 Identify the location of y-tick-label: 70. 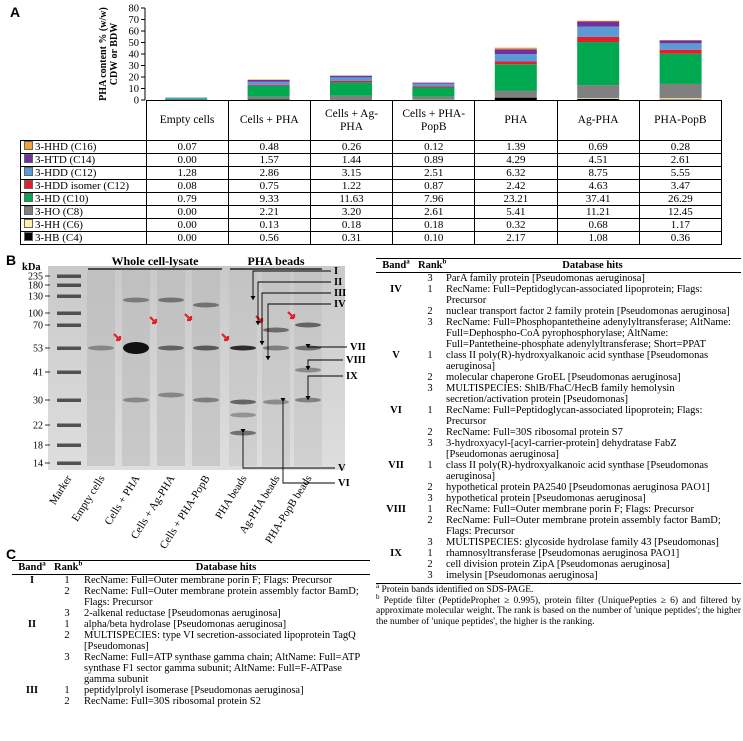
(134, 20).